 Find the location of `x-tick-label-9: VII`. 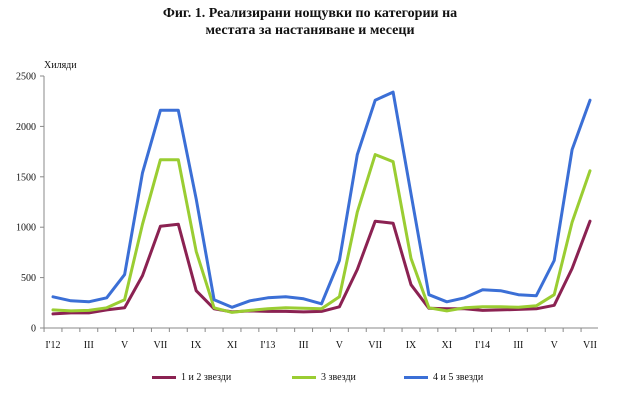

x-tick-label-9: VII is located at coordinates (375, 345).